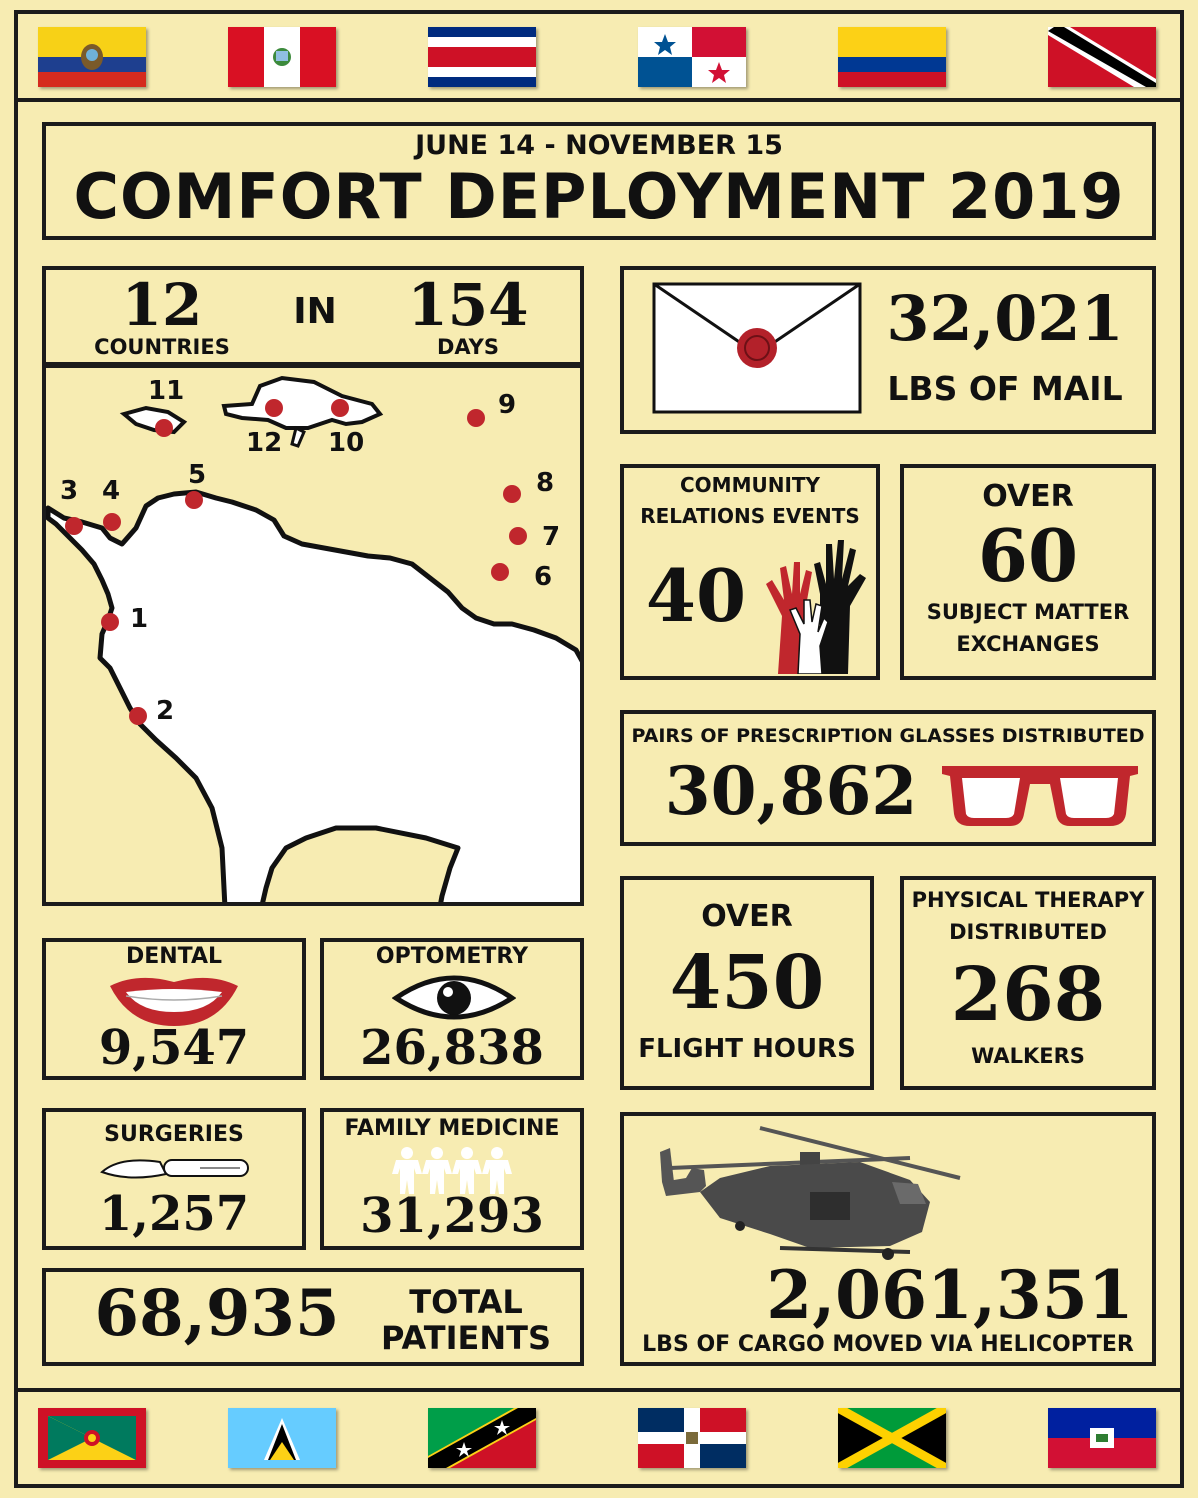  I want to click on title-box, so click(599, 181).